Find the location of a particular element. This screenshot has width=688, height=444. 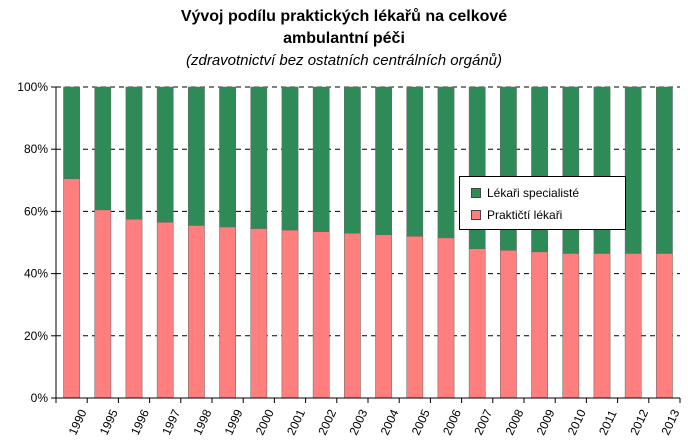

y-tick-label: 100% is located at coordinates (32, 87).